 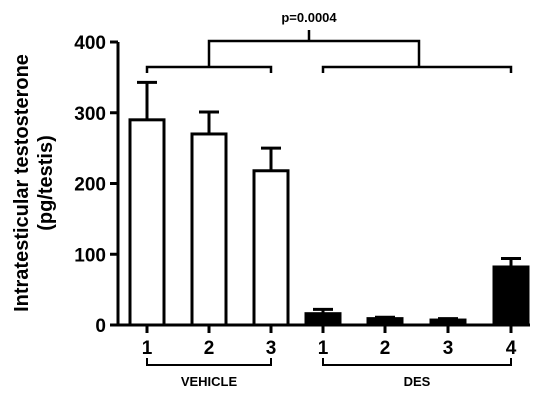 What do you see at coordinates (511, 348) in the screenshot?
I see `x-tick-label: 4` at bounding box center [511, 348].